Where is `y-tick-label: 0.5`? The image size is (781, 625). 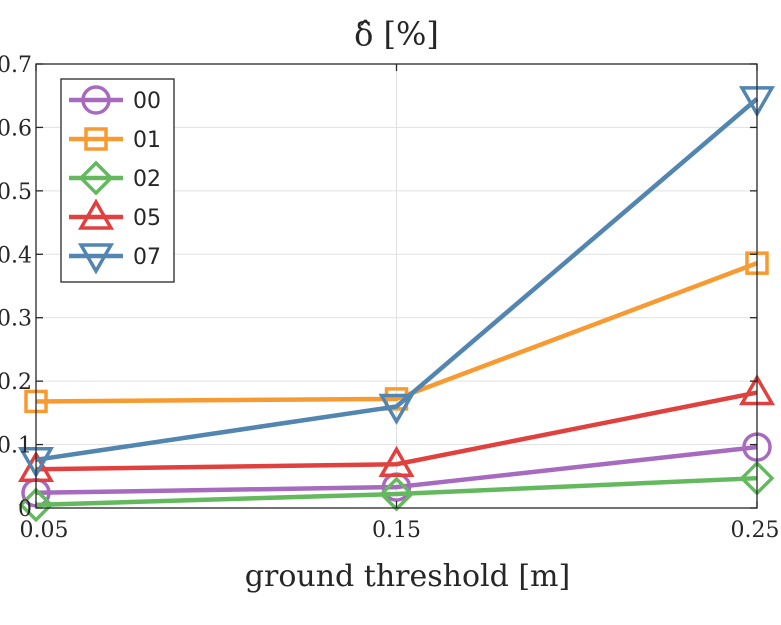 y-tick-label: 0.5 is located at coordinates (16, 192).